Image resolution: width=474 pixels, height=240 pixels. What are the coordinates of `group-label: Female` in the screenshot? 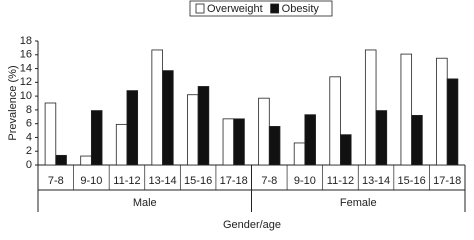 It's located at (358, 203).